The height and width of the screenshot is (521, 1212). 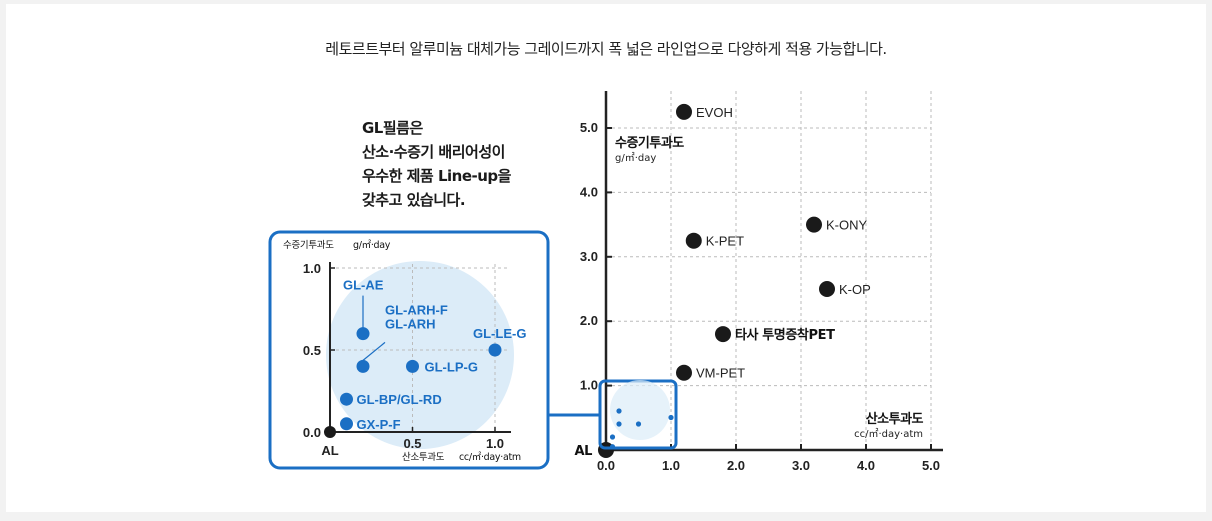 I want to click on inset-point-label: GX-P-F, so click(x=379, y=424).